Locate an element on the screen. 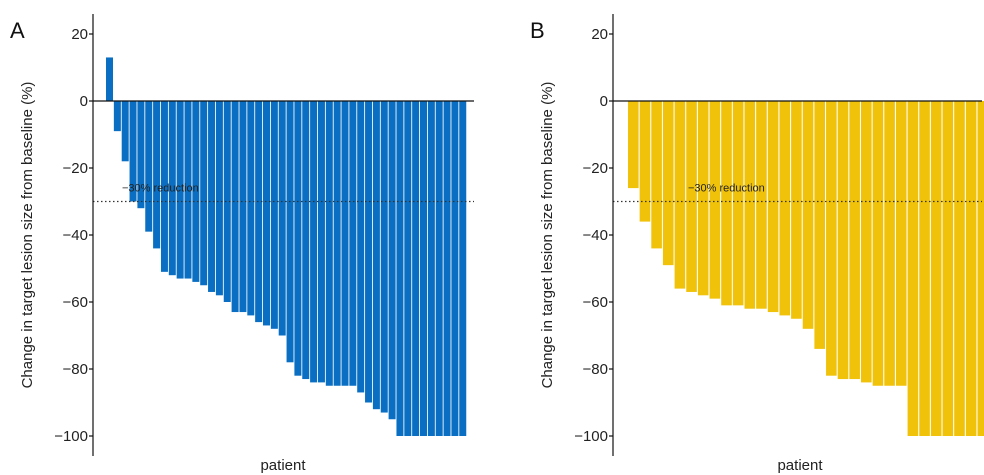 This screenshot has height=475, width=984. y-tick-label-b--80: −80 is located at coordinates (595, 369).